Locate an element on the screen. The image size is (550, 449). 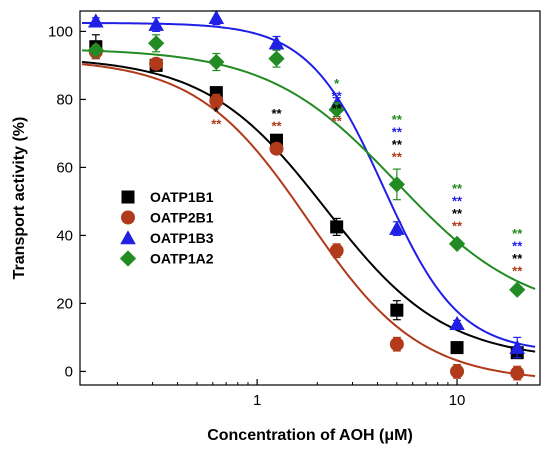
y-tick-label: 80 is located at coordinates (64, 99).